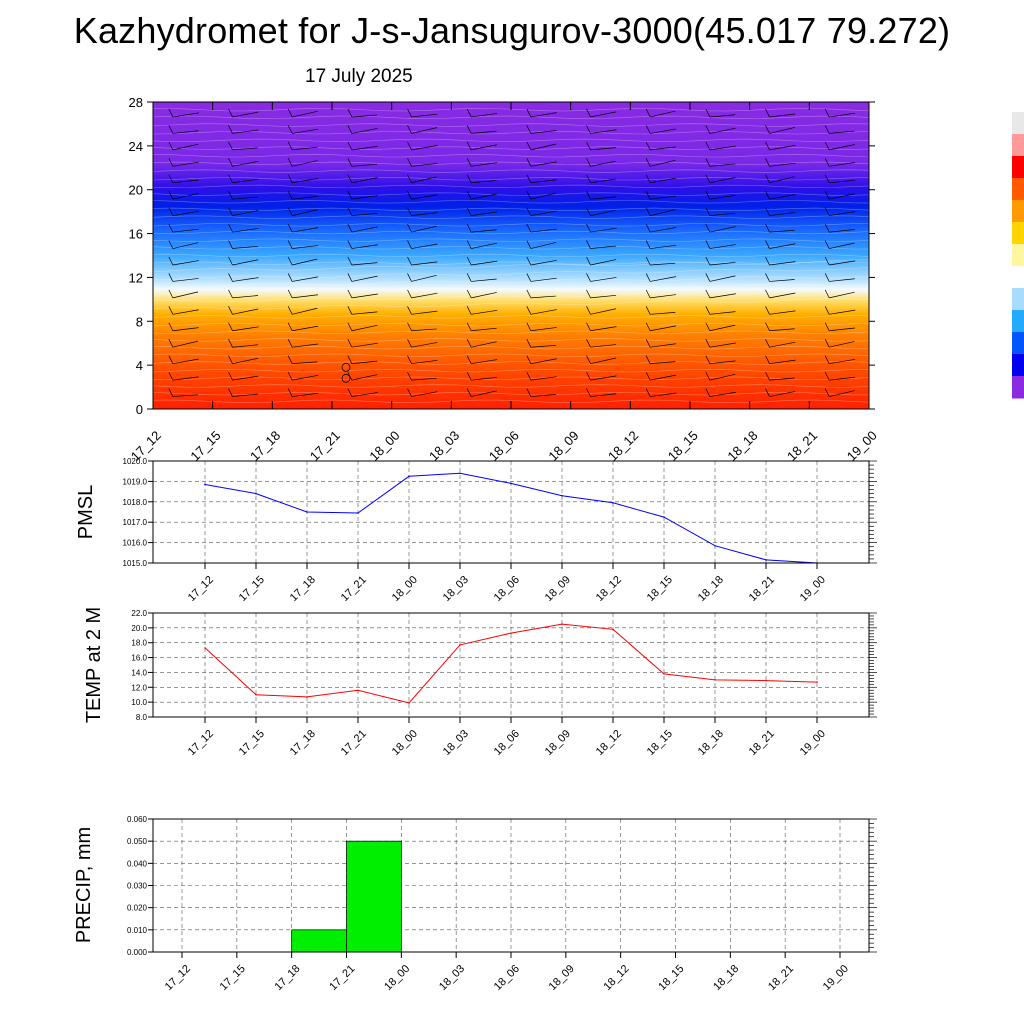  I want to click on y-tick-label: 0.030, so click(137, 886).